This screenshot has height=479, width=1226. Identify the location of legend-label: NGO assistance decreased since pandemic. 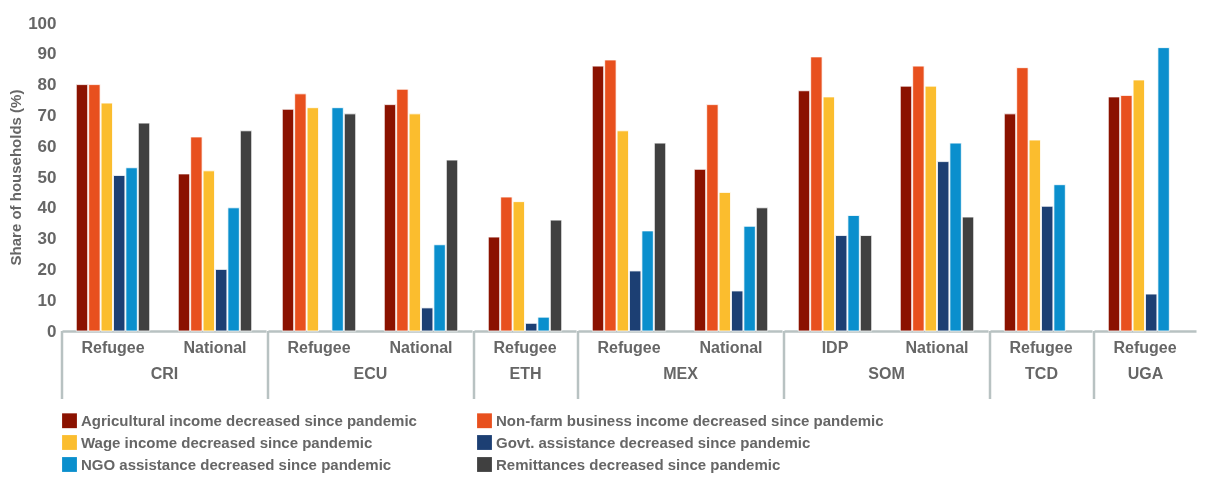
(236, 464).